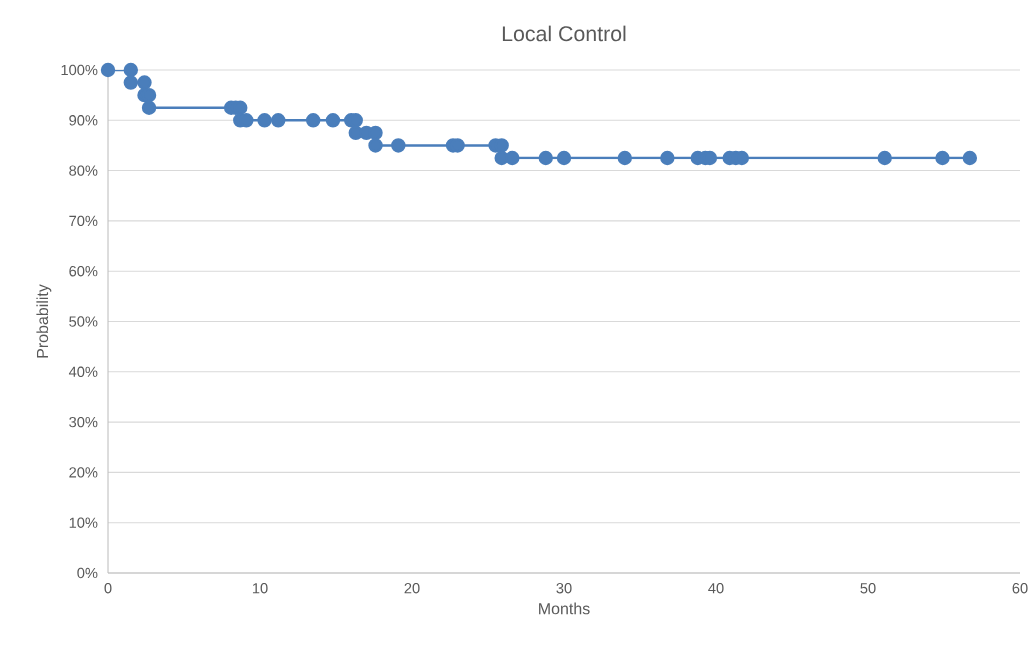  Describe the element at coordinates (868, 588) in the screenshot. I see `x-tick-label: 50` at that location.